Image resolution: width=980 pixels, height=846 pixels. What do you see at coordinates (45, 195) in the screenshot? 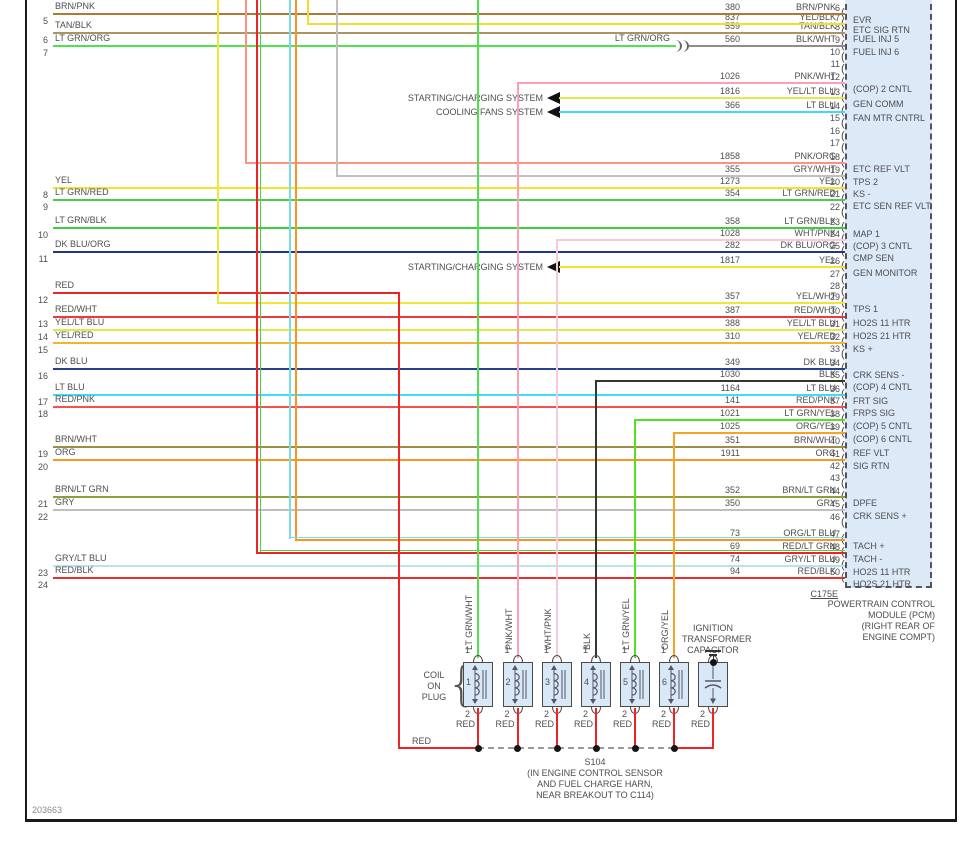
I see `left-wire-number: 8` at bounding box center [45, 195].